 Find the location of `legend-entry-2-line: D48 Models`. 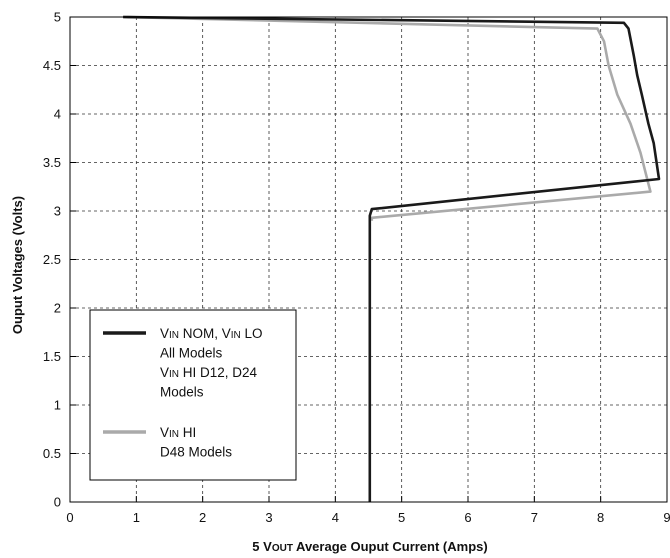

legend-entry-2-line: D48 Models is located at coordinates (196, 452).